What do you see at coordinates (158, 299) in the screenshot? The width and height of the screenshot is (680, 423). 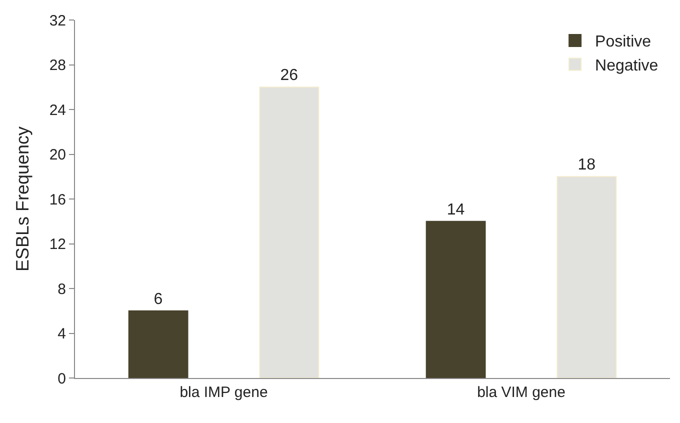 I see `data-label: 6` at bounding box center [158, 299].